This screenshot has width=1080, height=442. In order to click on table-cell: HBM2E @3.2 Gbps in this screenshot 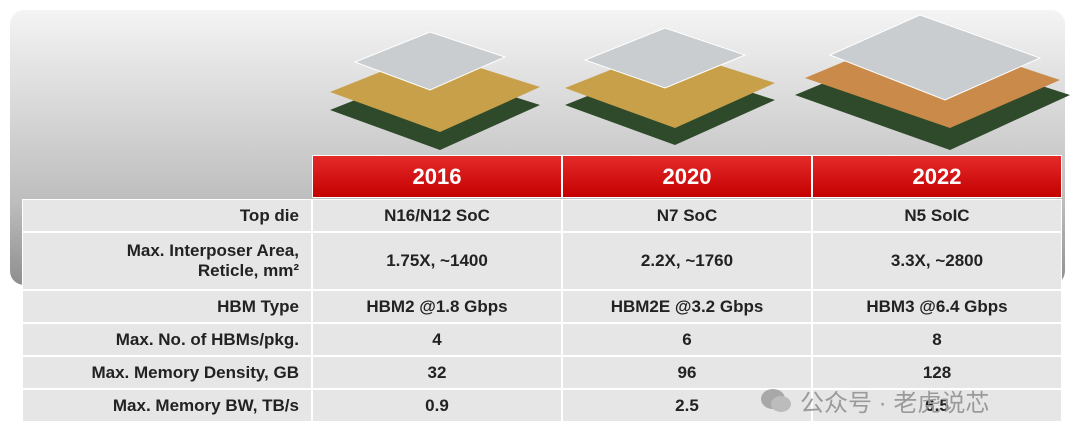, I will do `click(687, 306)`.